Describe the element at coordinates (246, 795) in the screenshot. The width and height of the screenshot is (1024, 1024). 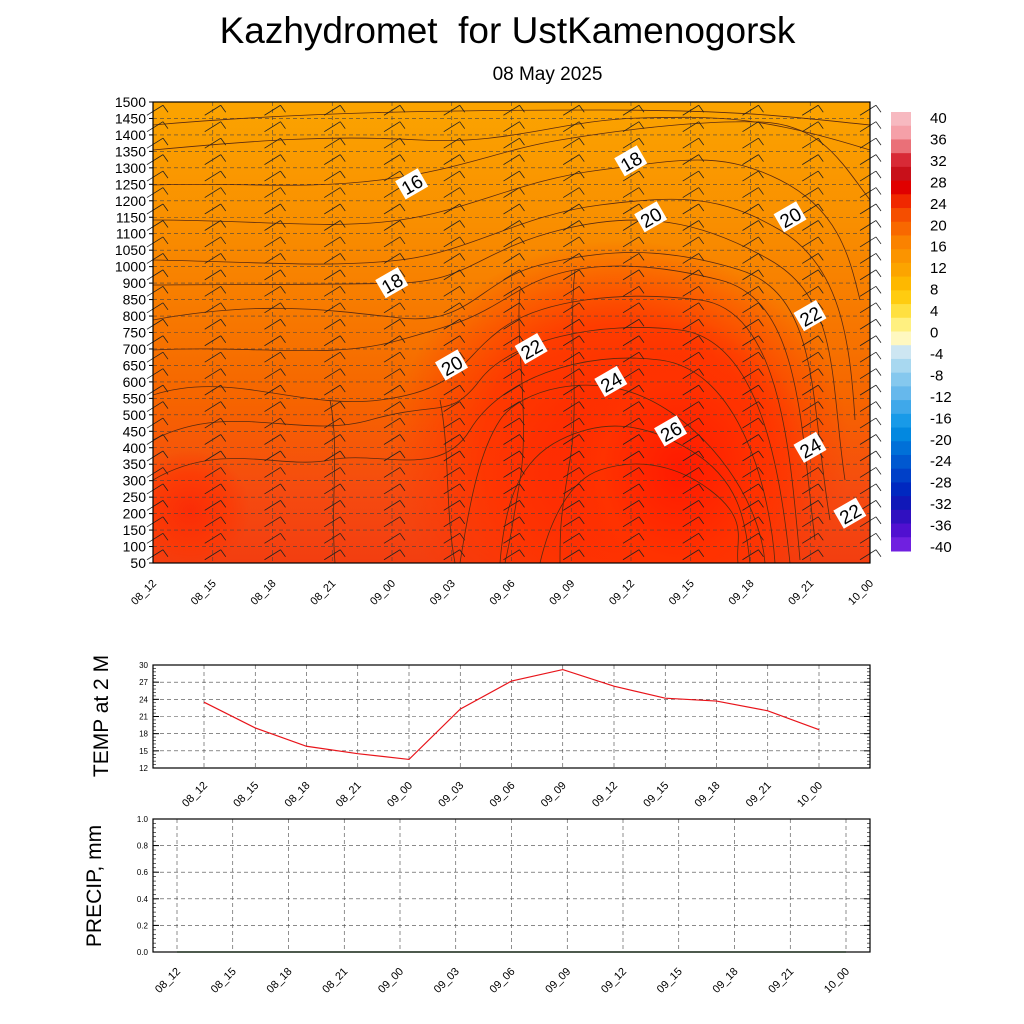
I see `x-tick-label: 08_15` at that location.